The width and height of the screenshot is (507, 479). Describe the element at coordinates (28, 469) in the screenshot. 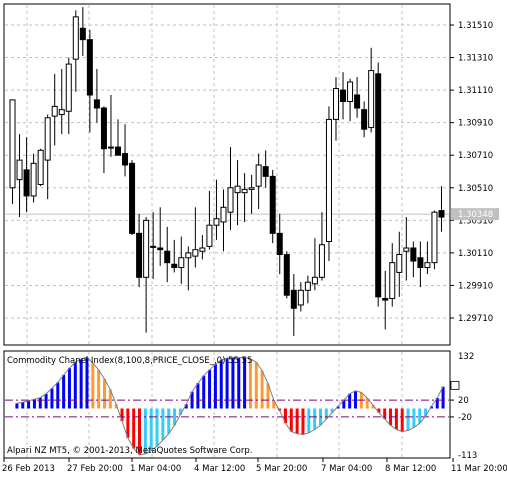

I see `time-label: 26 Feb 2013` at that location.